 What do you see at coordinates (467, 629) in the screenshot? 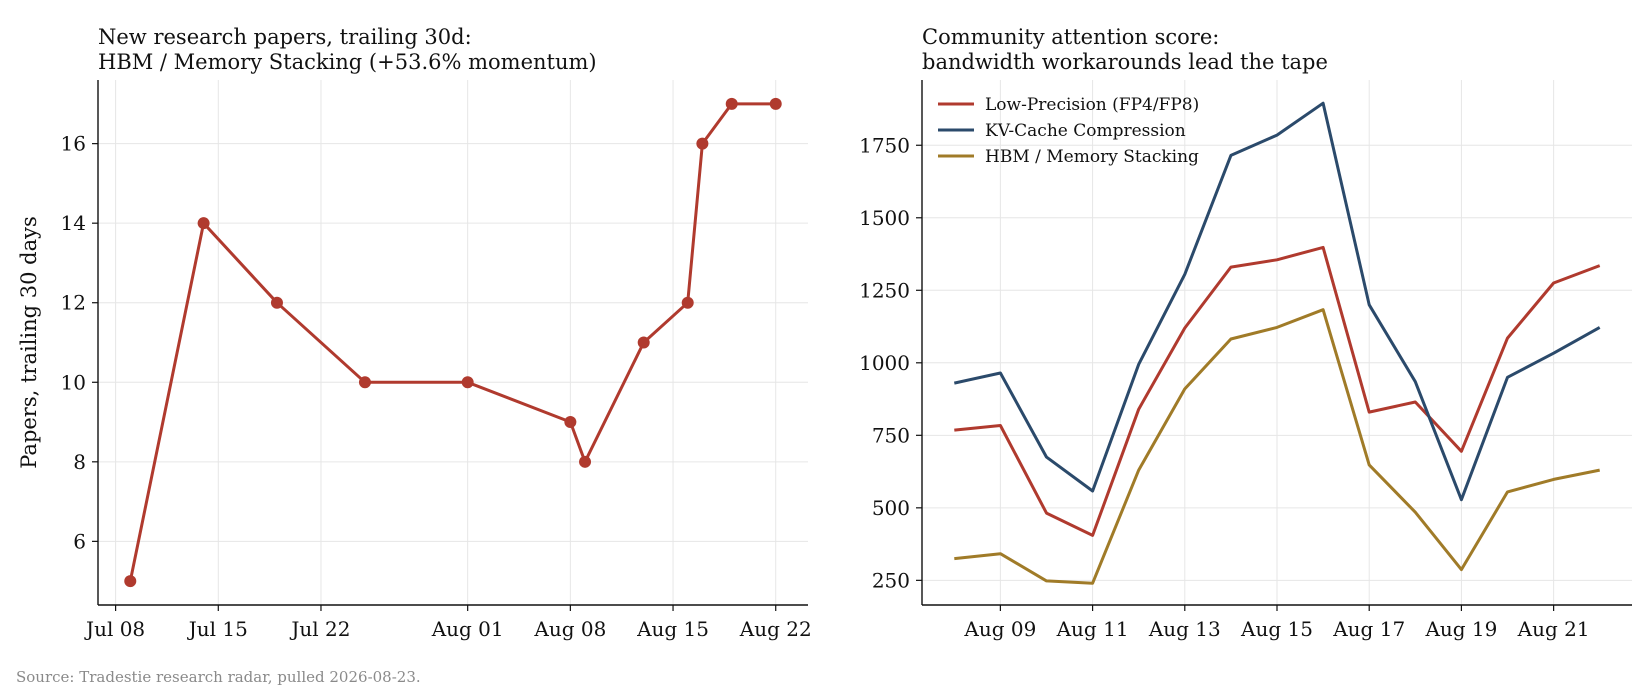
I see `x-tick-label: Aug 01` at bounding box center [467, 629].